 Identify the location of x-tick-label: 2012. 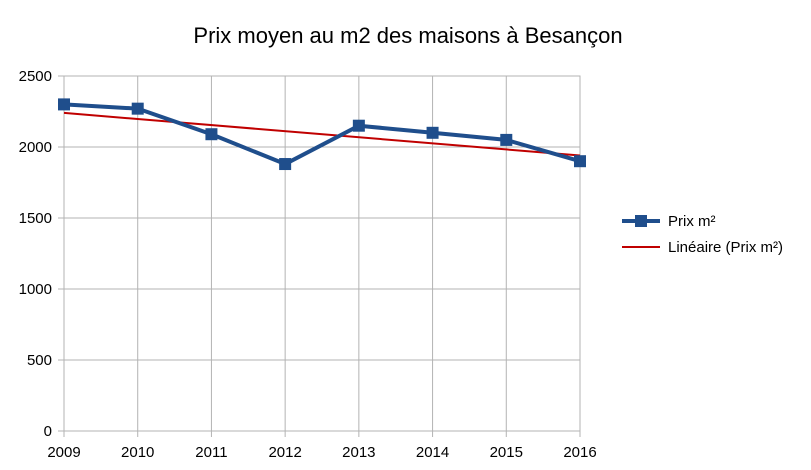
(284, 452).